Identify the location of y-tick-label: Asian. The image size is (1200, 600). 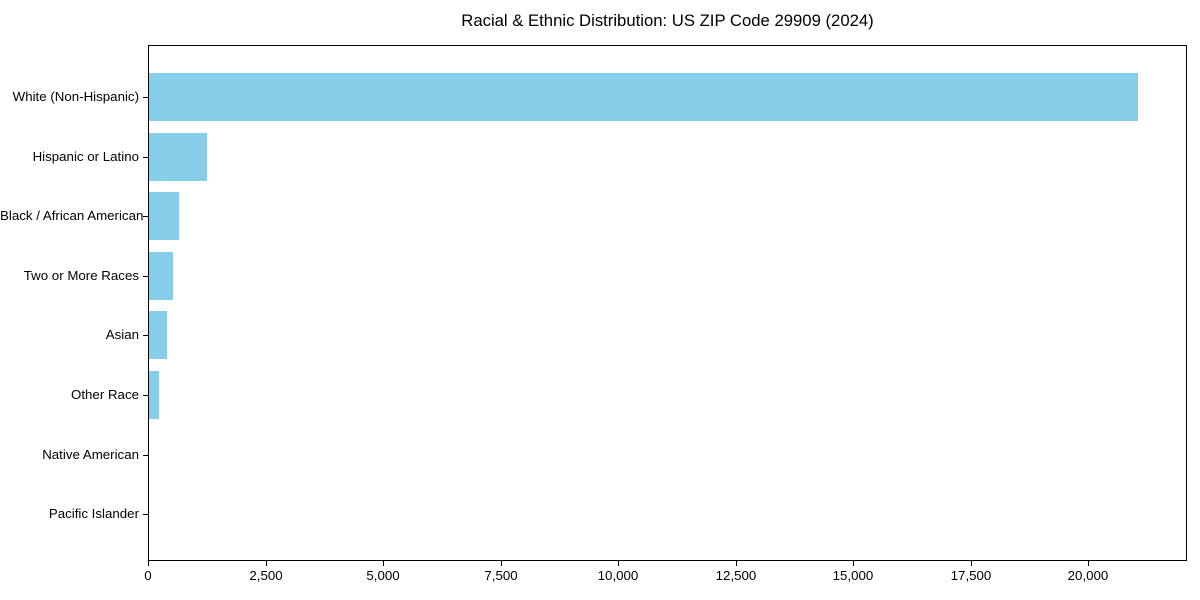
(122, 335).